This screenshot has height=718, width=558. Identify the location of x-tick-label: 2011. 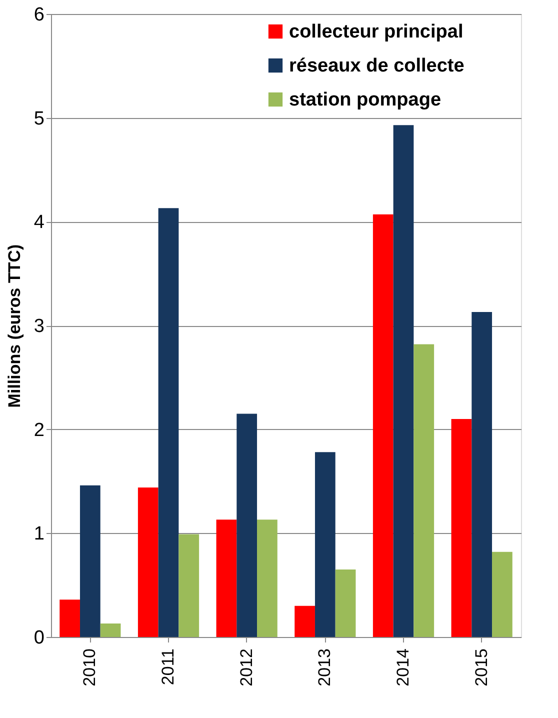
(168, 667).